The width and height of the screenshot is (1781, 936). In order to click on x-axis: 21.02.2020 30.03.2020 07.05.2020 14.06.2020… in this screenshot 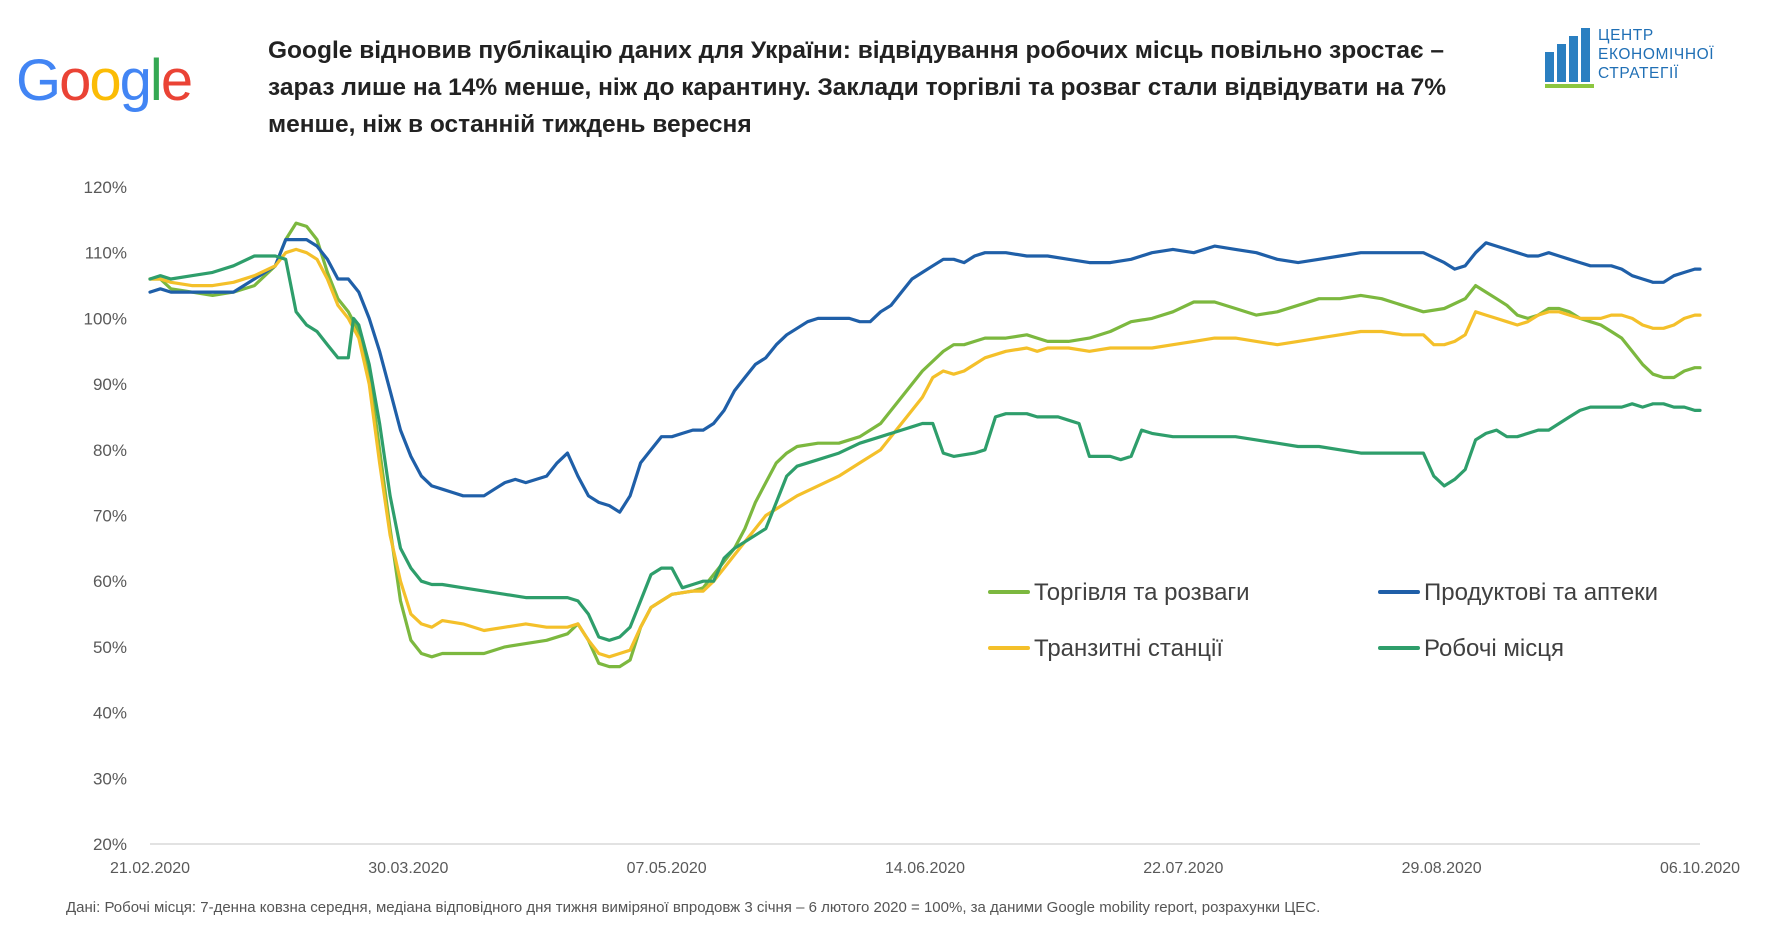, I will do `click(925, 868)`.